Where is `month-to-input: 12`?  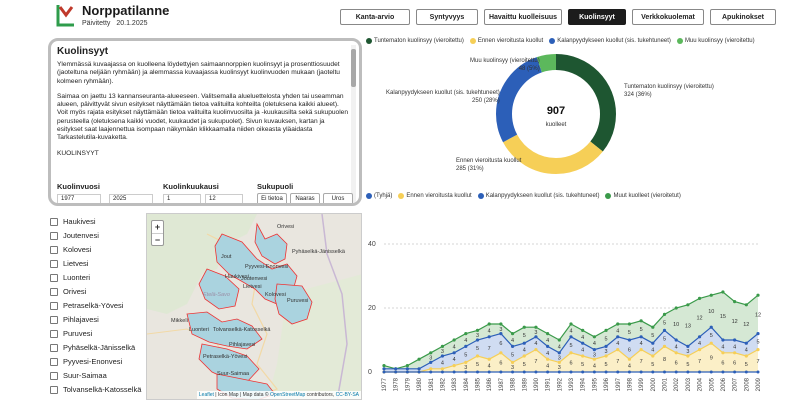
month-to-input: 12 is located at coordinates (224, 198).